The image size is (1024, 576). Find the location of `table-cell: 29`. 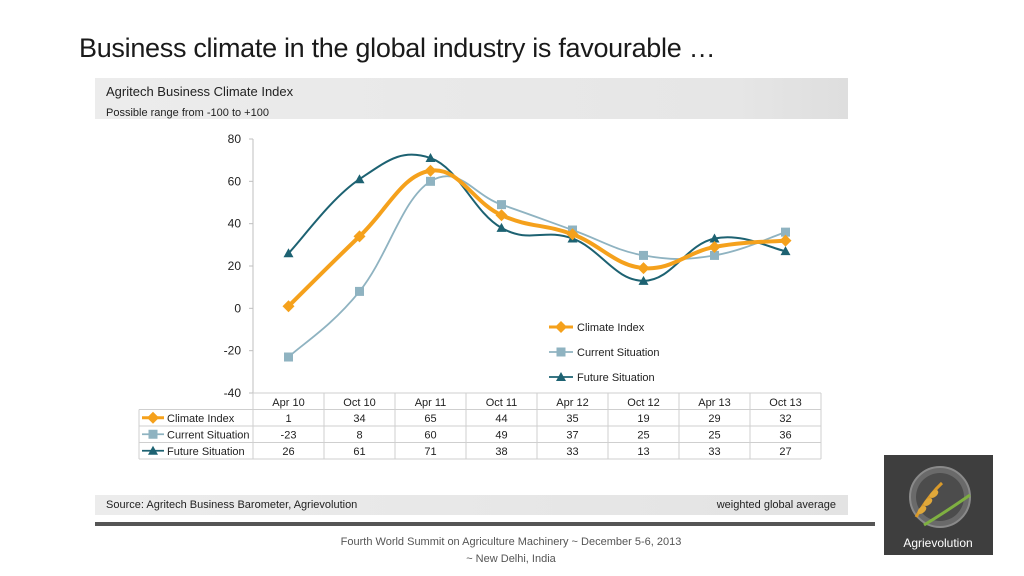

table-cell: 29 is located at coordinates (714, 419).